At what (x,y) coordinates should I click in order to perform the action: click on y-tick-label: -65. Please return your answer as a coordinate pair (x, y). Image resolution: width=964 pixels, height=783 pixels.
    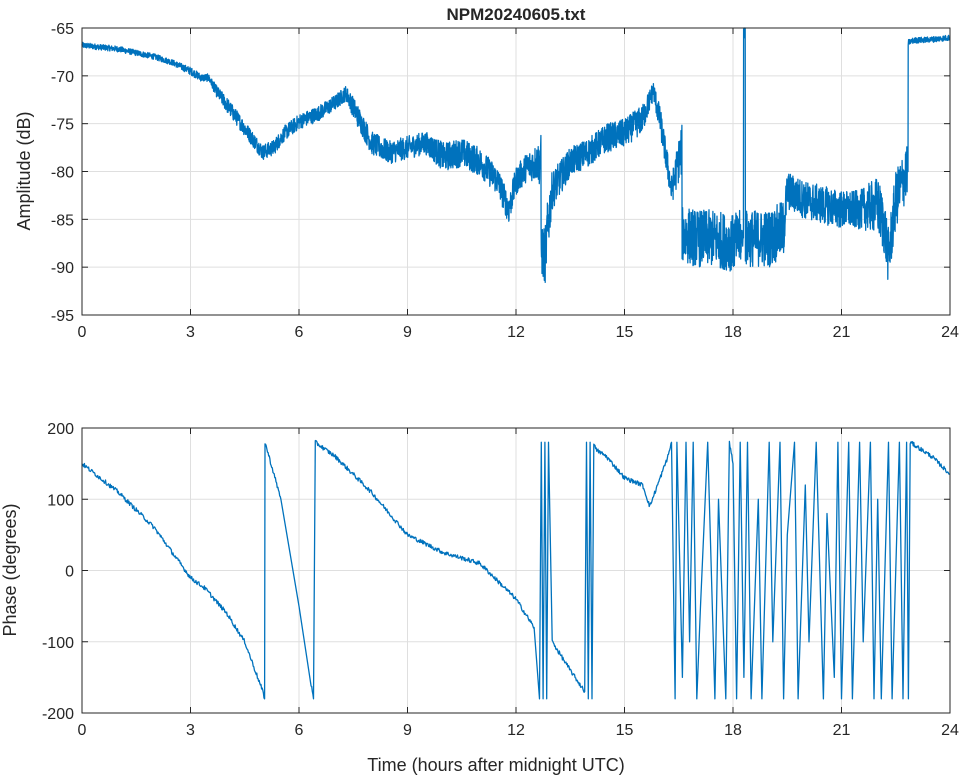
    Looking at the image, I should click on (62, 29).